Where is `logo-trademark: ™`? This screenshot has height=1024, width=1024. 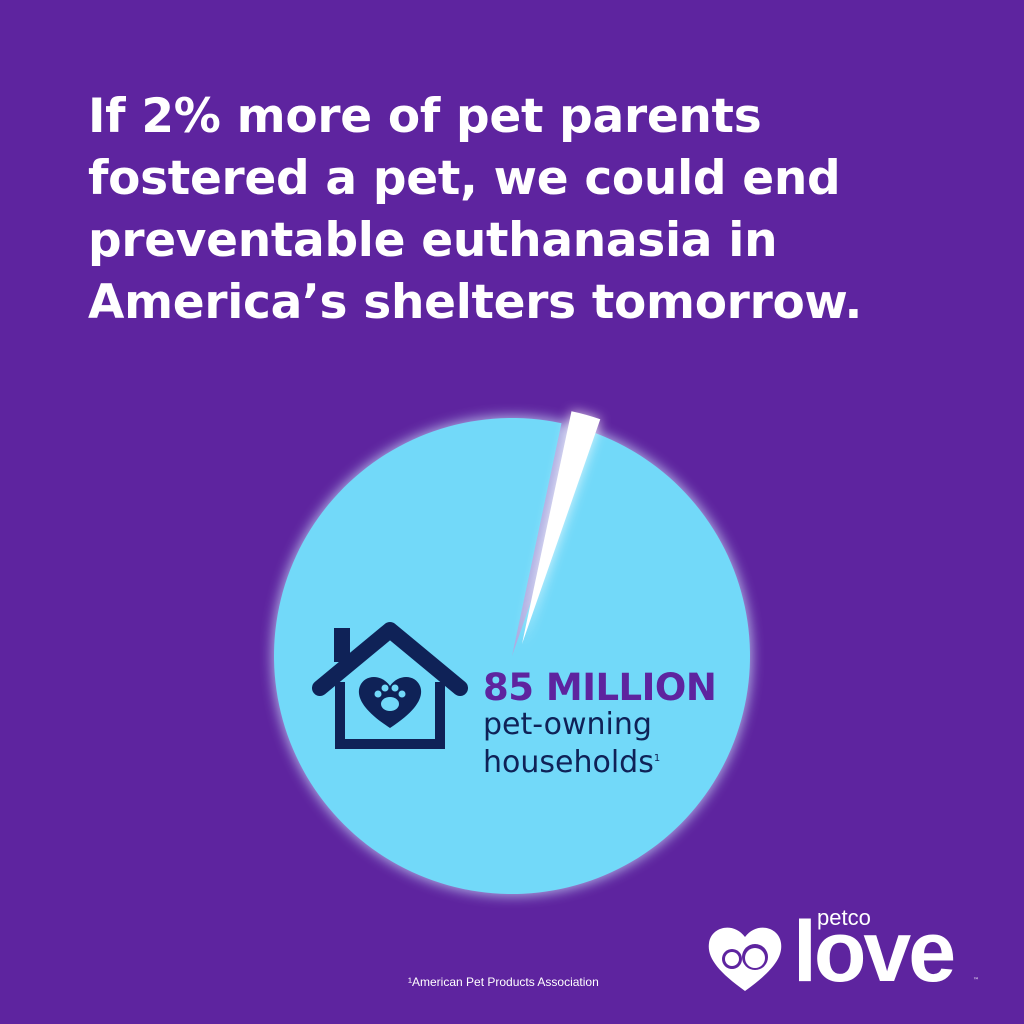
logo-trademark: ™ is located at coordinates (976, 980).